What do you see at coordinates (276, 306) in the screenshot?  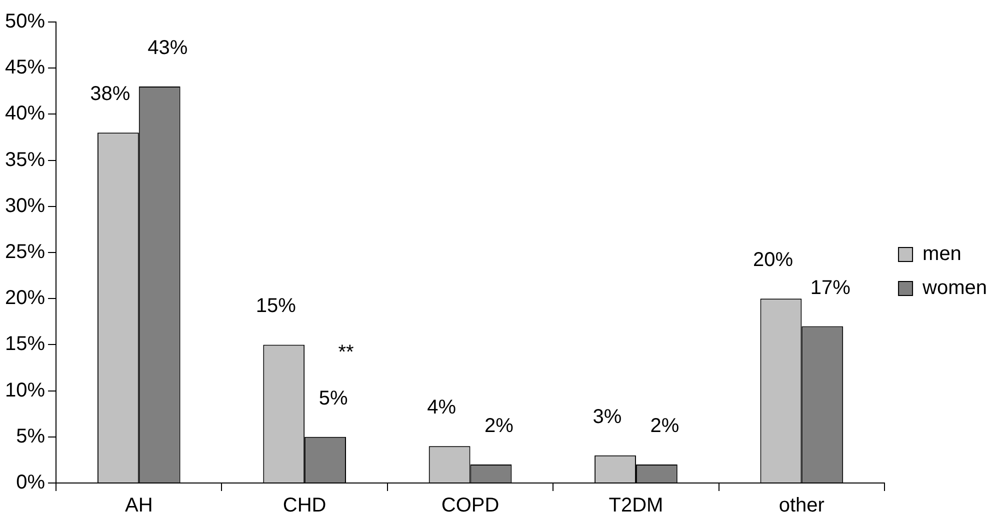 I see `data-label: 15%` at bounding box center [276, 306].